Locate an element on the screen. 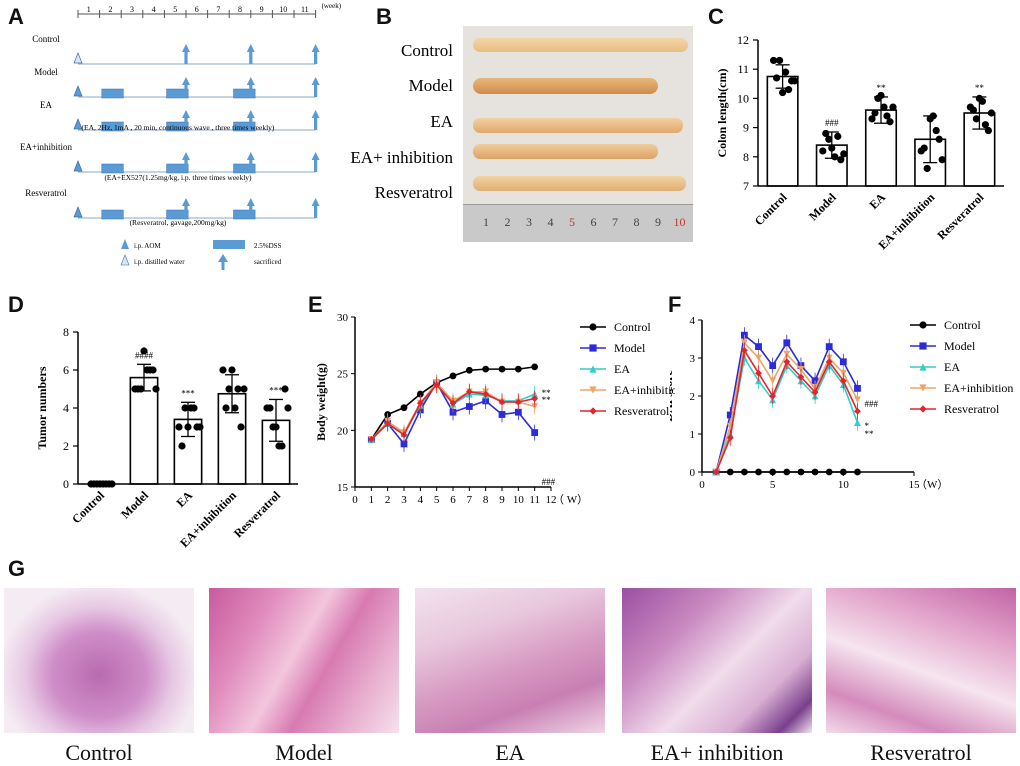 This screenshot has width=1020, height=766. legend-label: Model is located at coordinates (960, 346).